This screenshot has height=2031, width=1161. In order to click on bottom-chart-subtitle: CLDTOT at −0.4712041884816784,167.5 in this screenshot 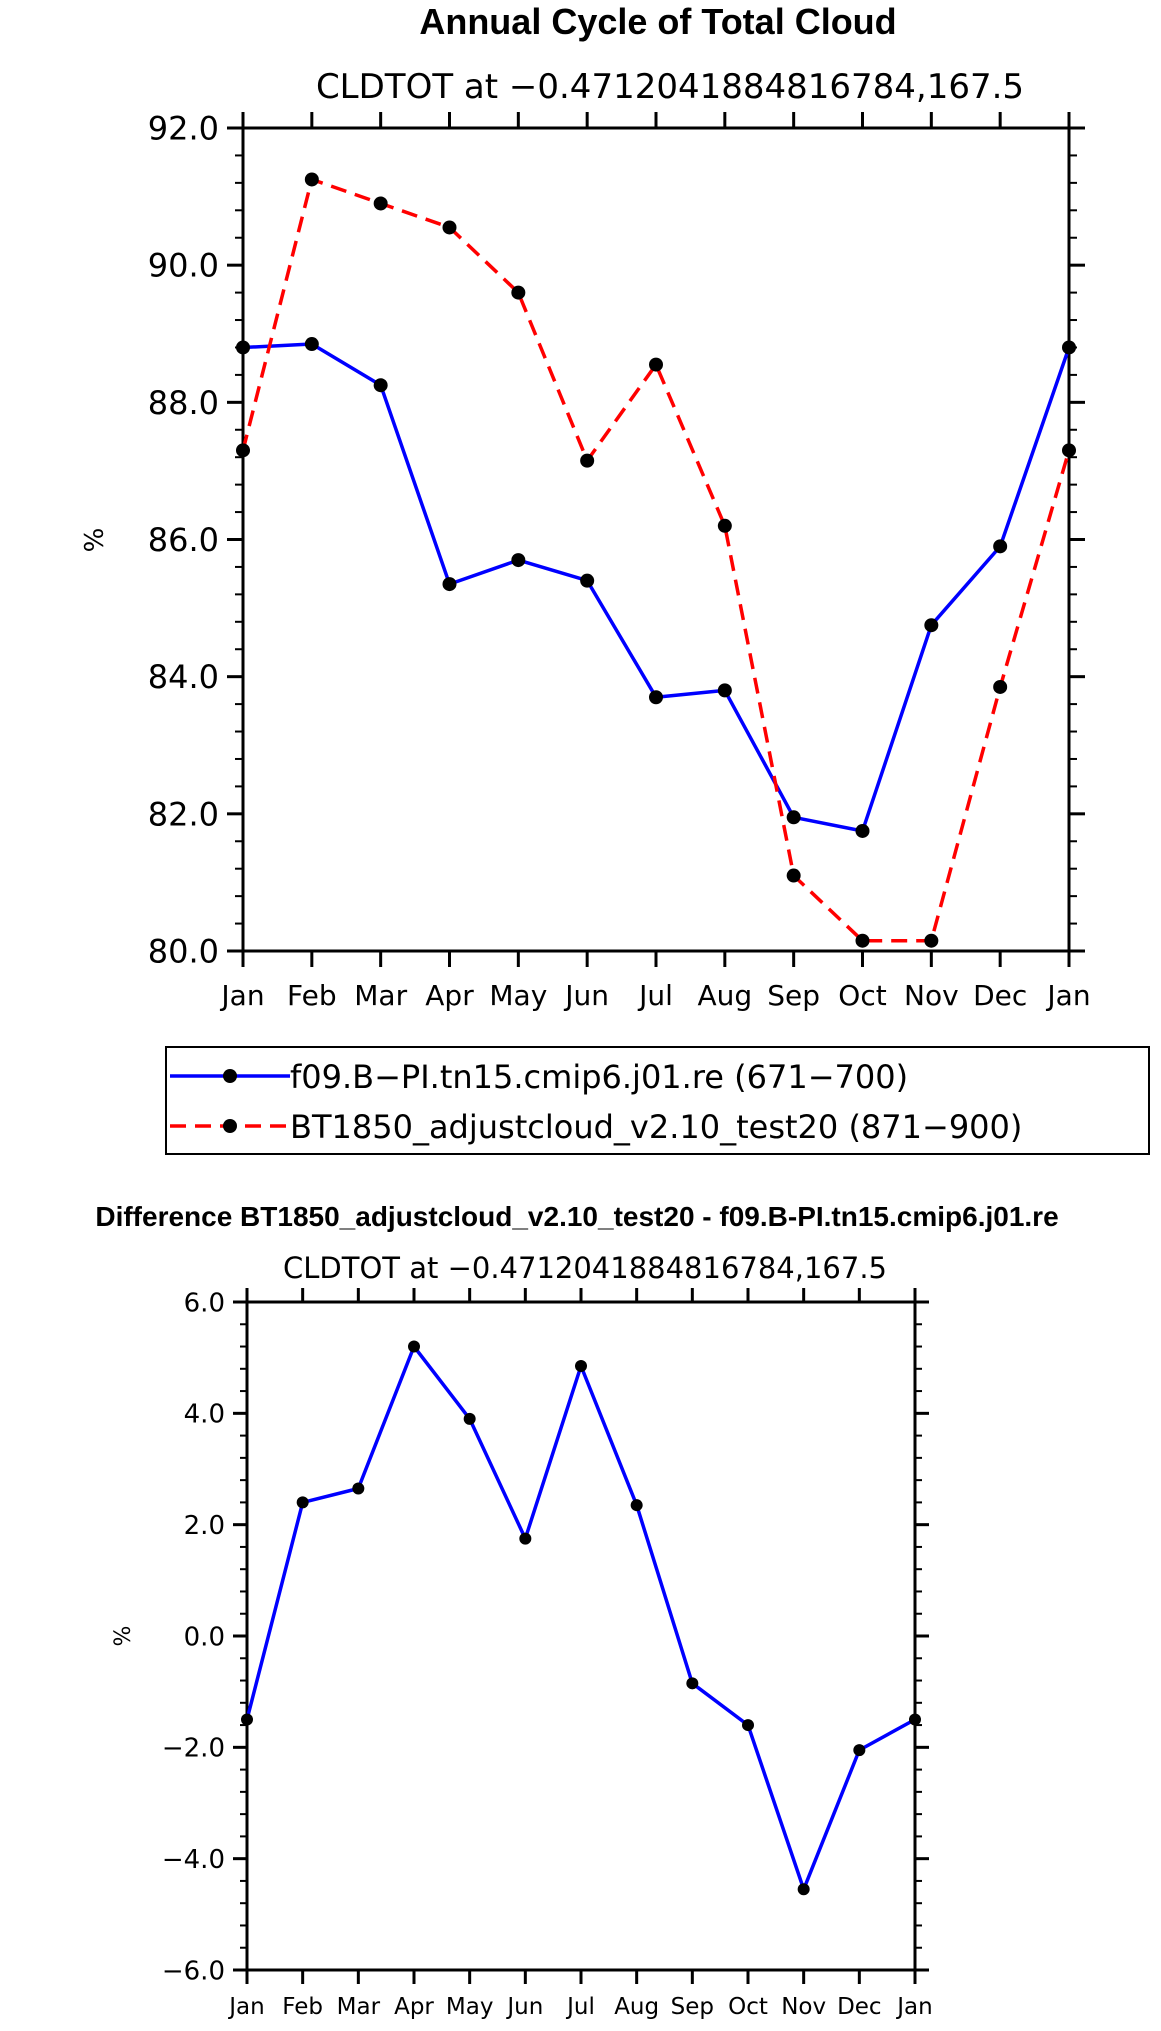, I will do `click(585, 1268)`.